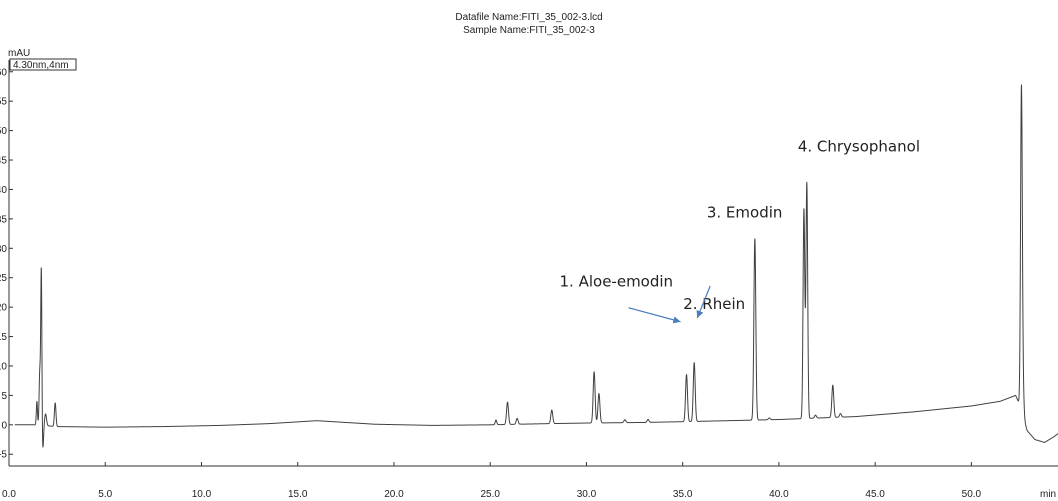 The image size is (1058, 501). What do you see at coordinates (4, 425) in the screenshot?
I see `y-tick-label: 0` at bounding box center [4, 425].